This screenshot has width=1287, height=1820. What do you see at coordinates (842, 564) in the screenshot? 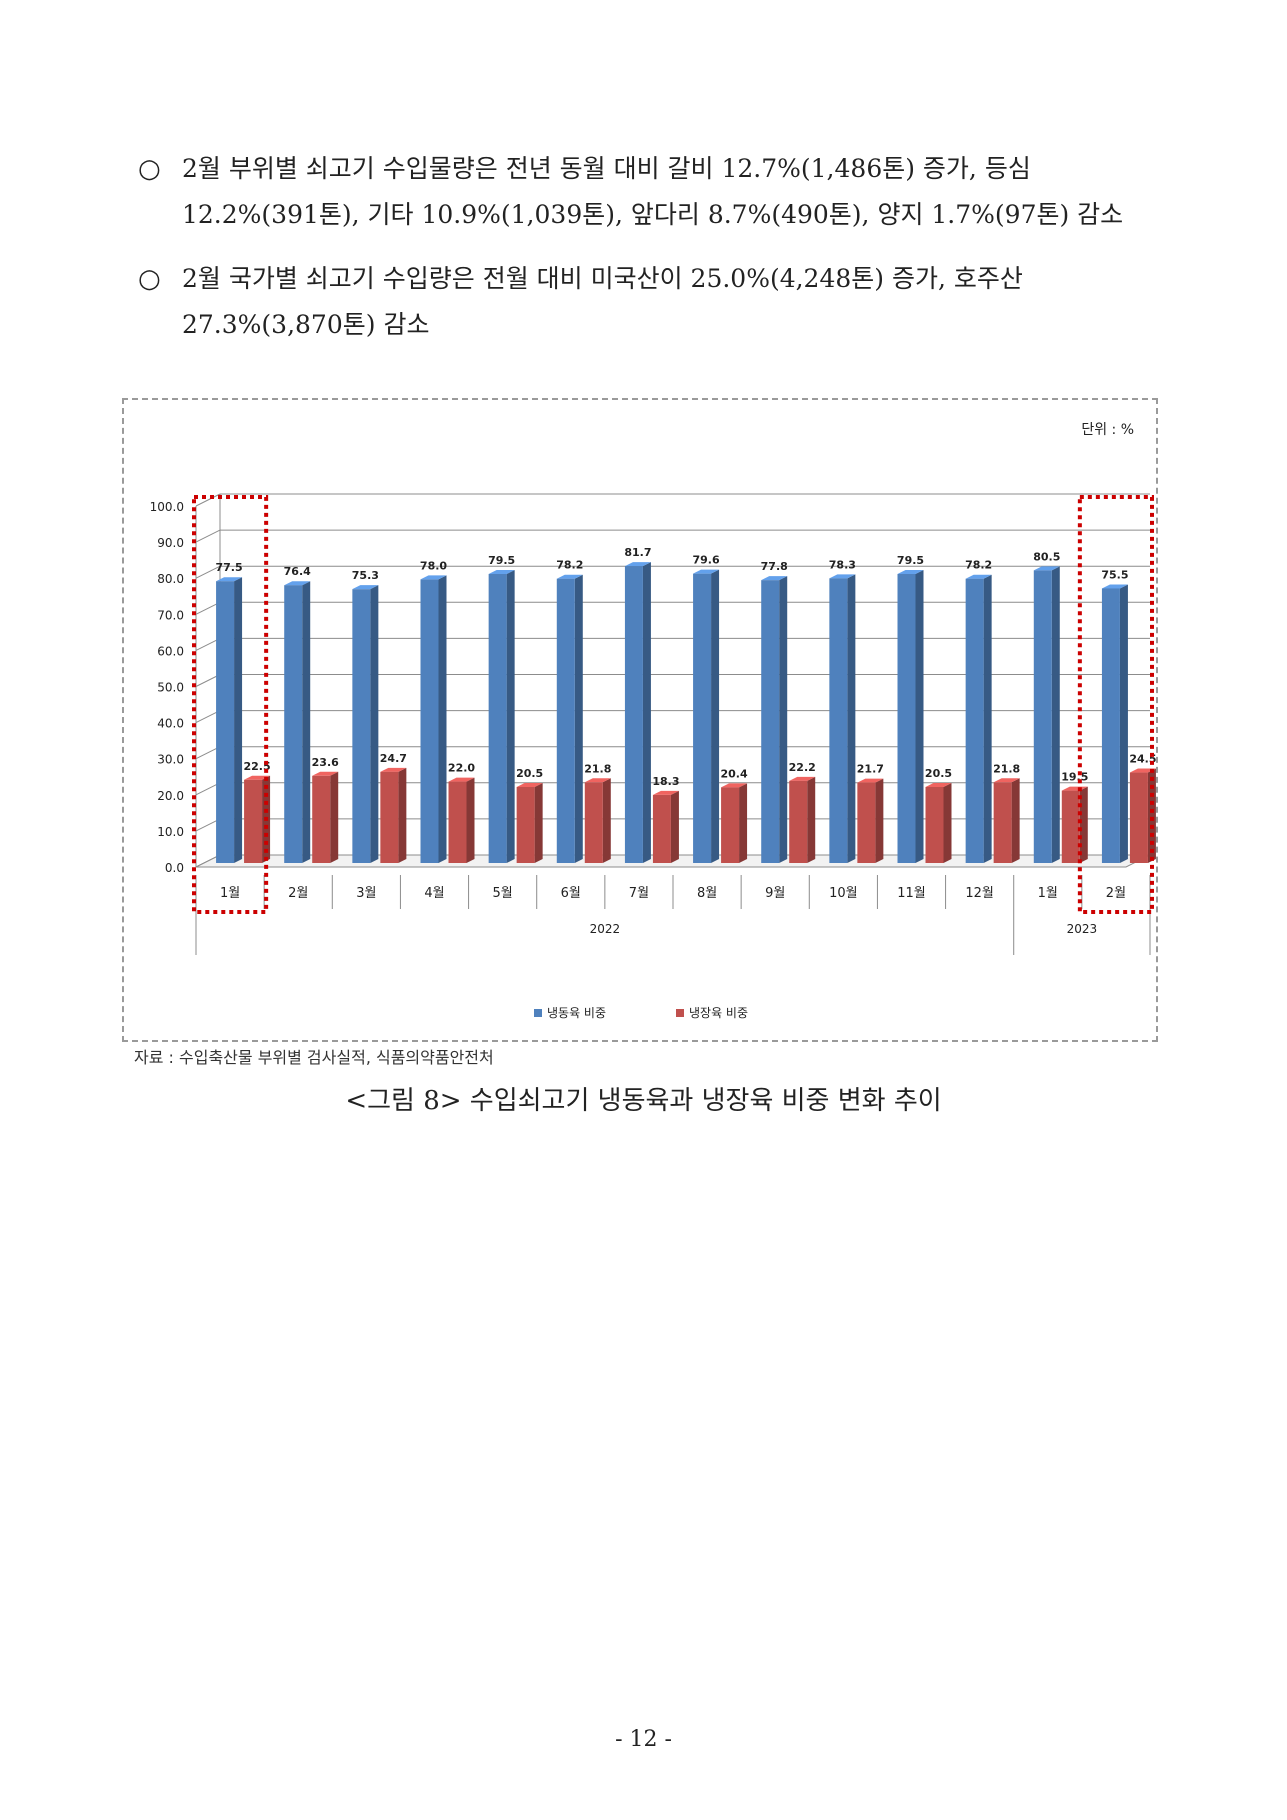
I see `data-label: 78.3` at bounding box center [842, 564].